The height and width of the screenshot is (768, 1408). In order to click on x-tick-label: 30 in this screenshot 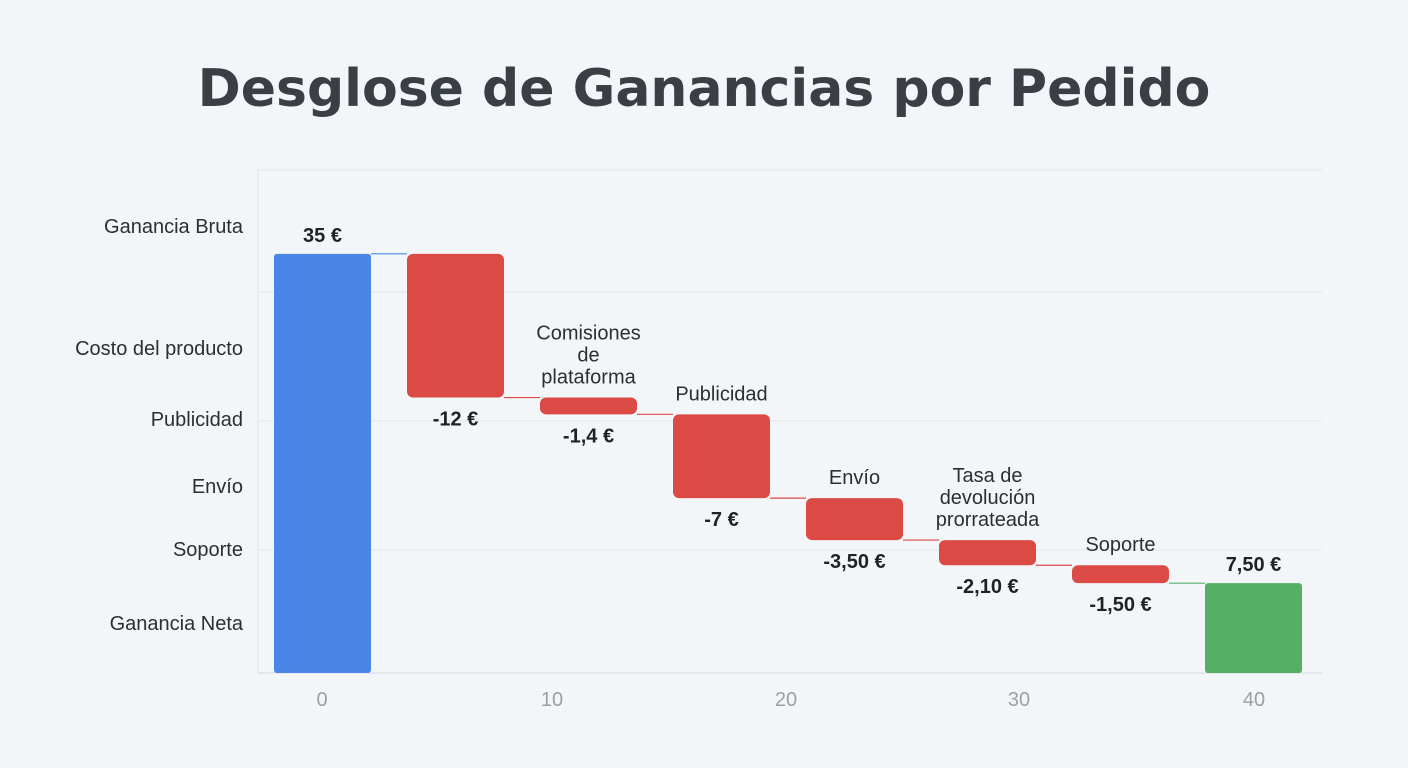, I will do `click(1019, 700)`.